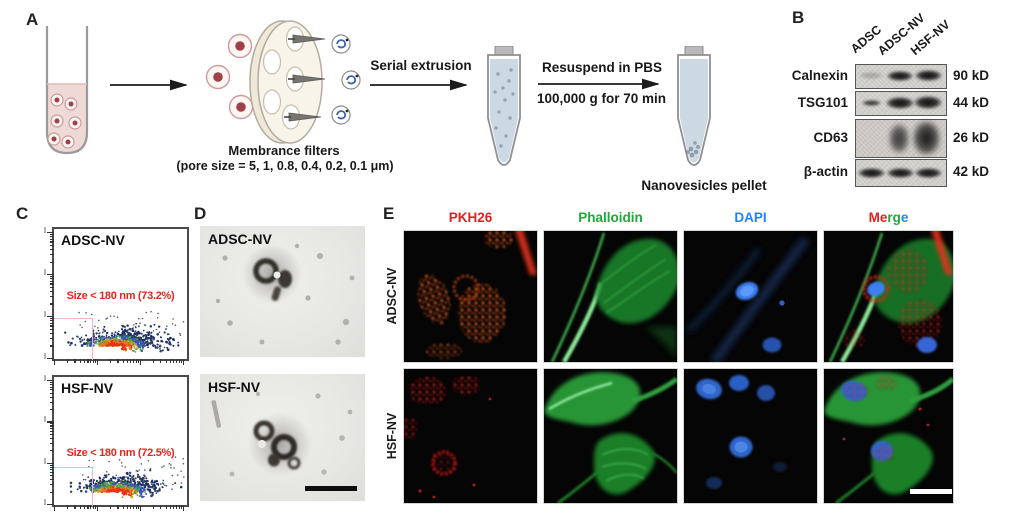 The height and width of the screenshot is (522, 1017). Describe the element at coordinates (750, 436) in the screenshot. I see `fluorescence-image-dapi-hsf` at that location.